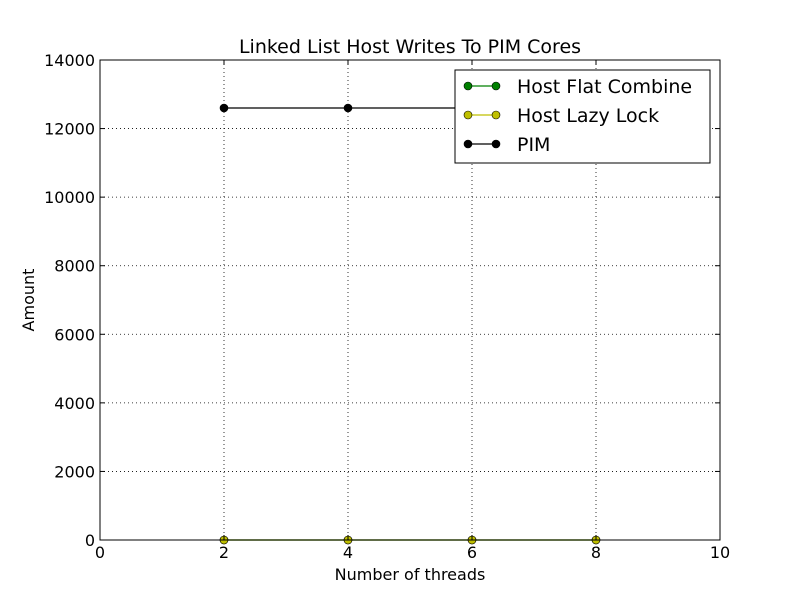  Describe the element at coordinates (69, 60) in the screenshot. I see `y-tick-label: 14000` at that location.